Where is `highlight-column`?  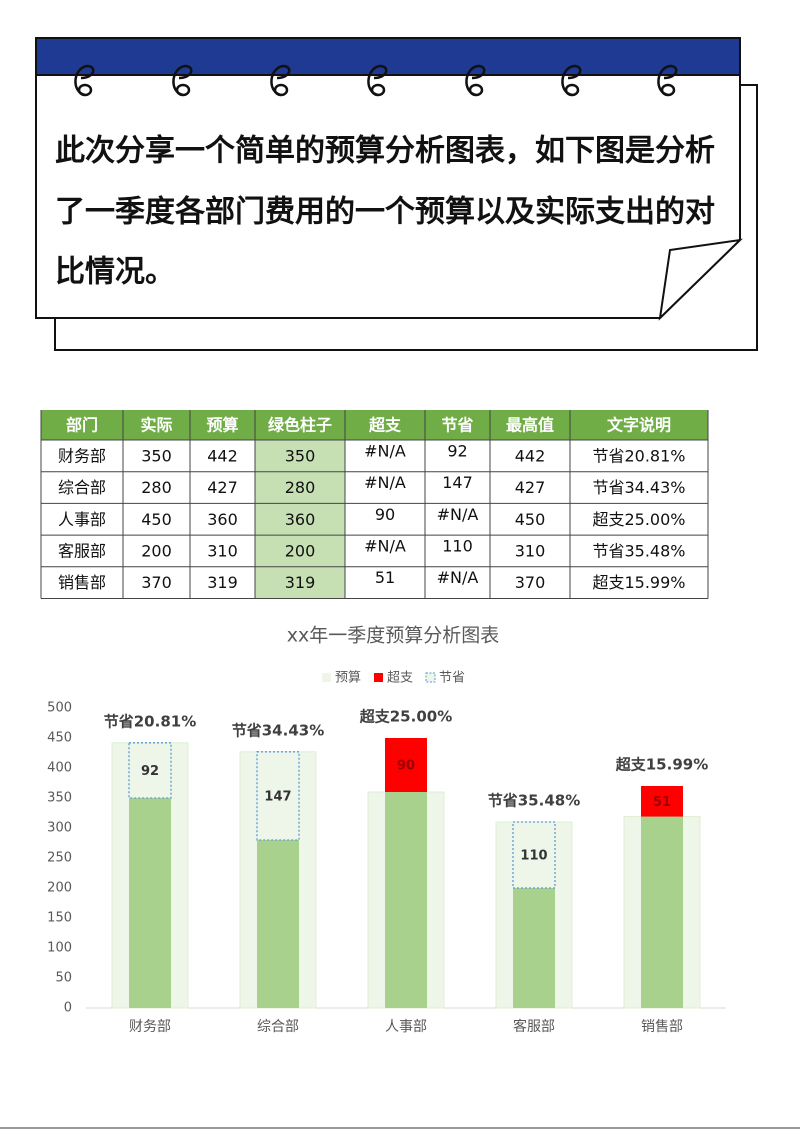 highlight-column is located at coordinates (300, 519).